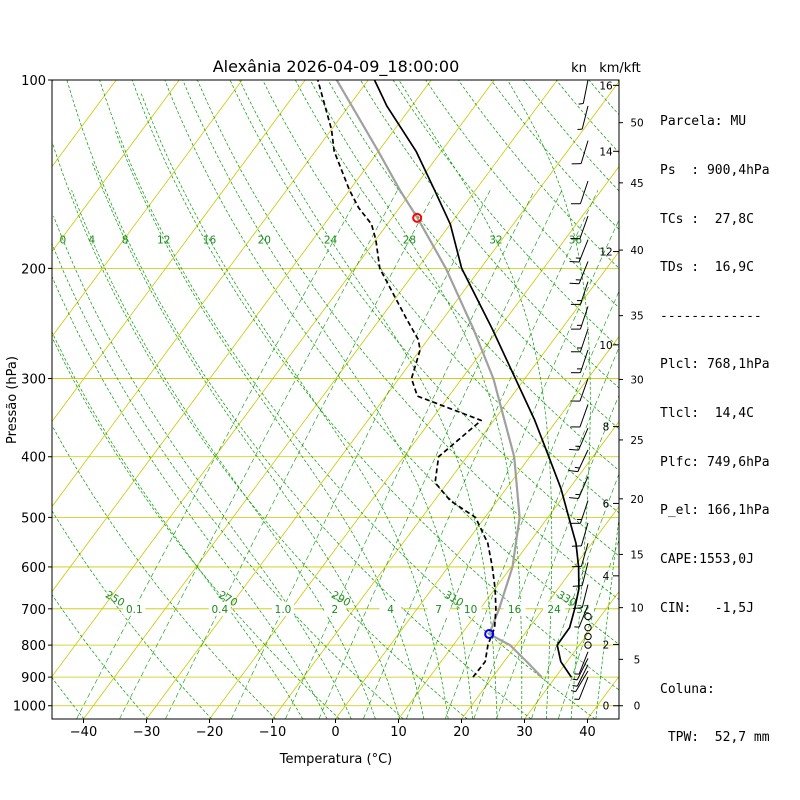 This screenshot has width=800, height=800. What do you see at coordinates (620, 68) in the screenshot?
I see `unit-kmkft-label: km/kft` at bounding box center [620, 68].